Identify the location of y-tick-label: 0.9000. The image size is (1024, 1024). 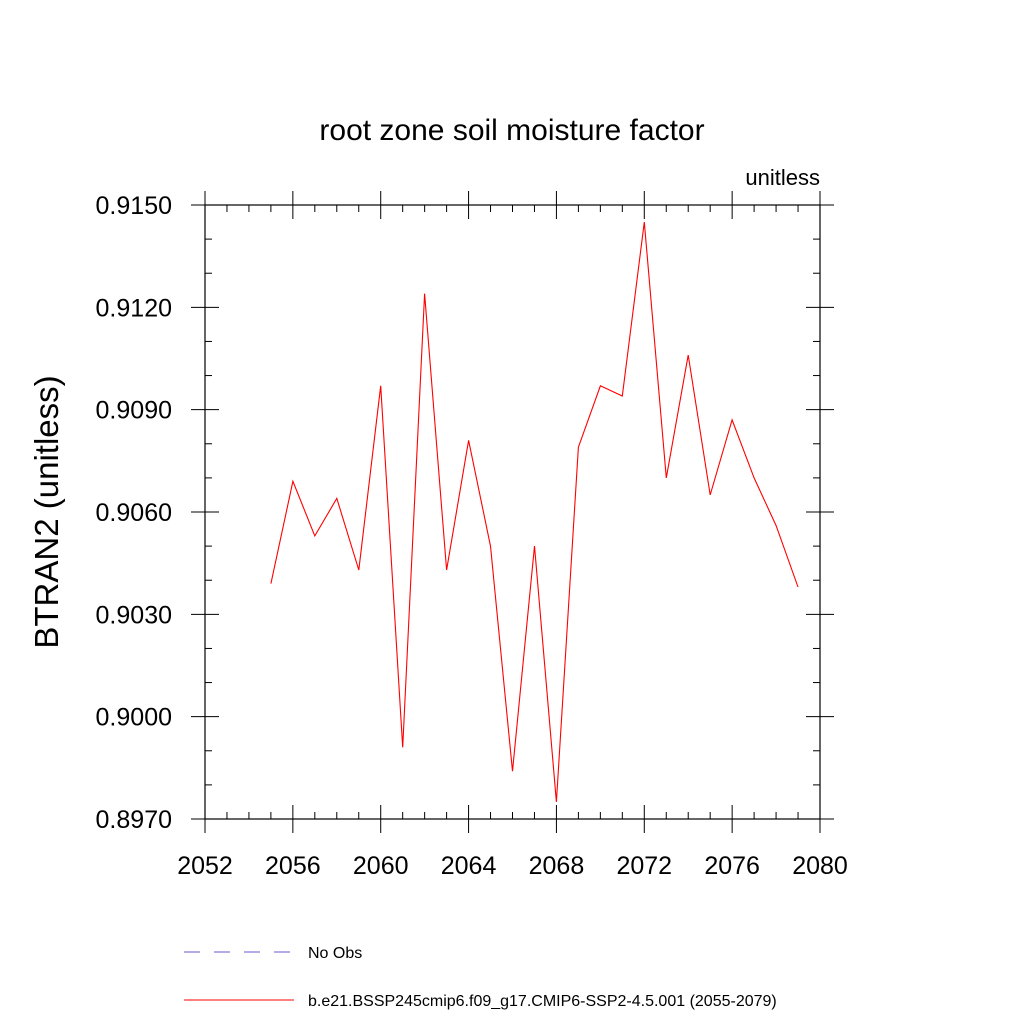
(134, 718).